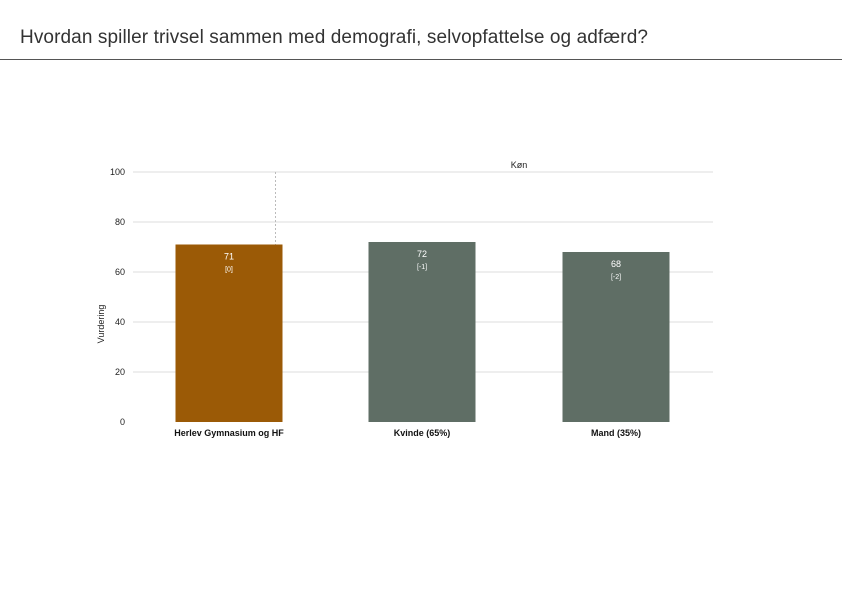 This screenshot has height=595, width=842. I want to click on y-tick-label: 80, so click(120, 222).